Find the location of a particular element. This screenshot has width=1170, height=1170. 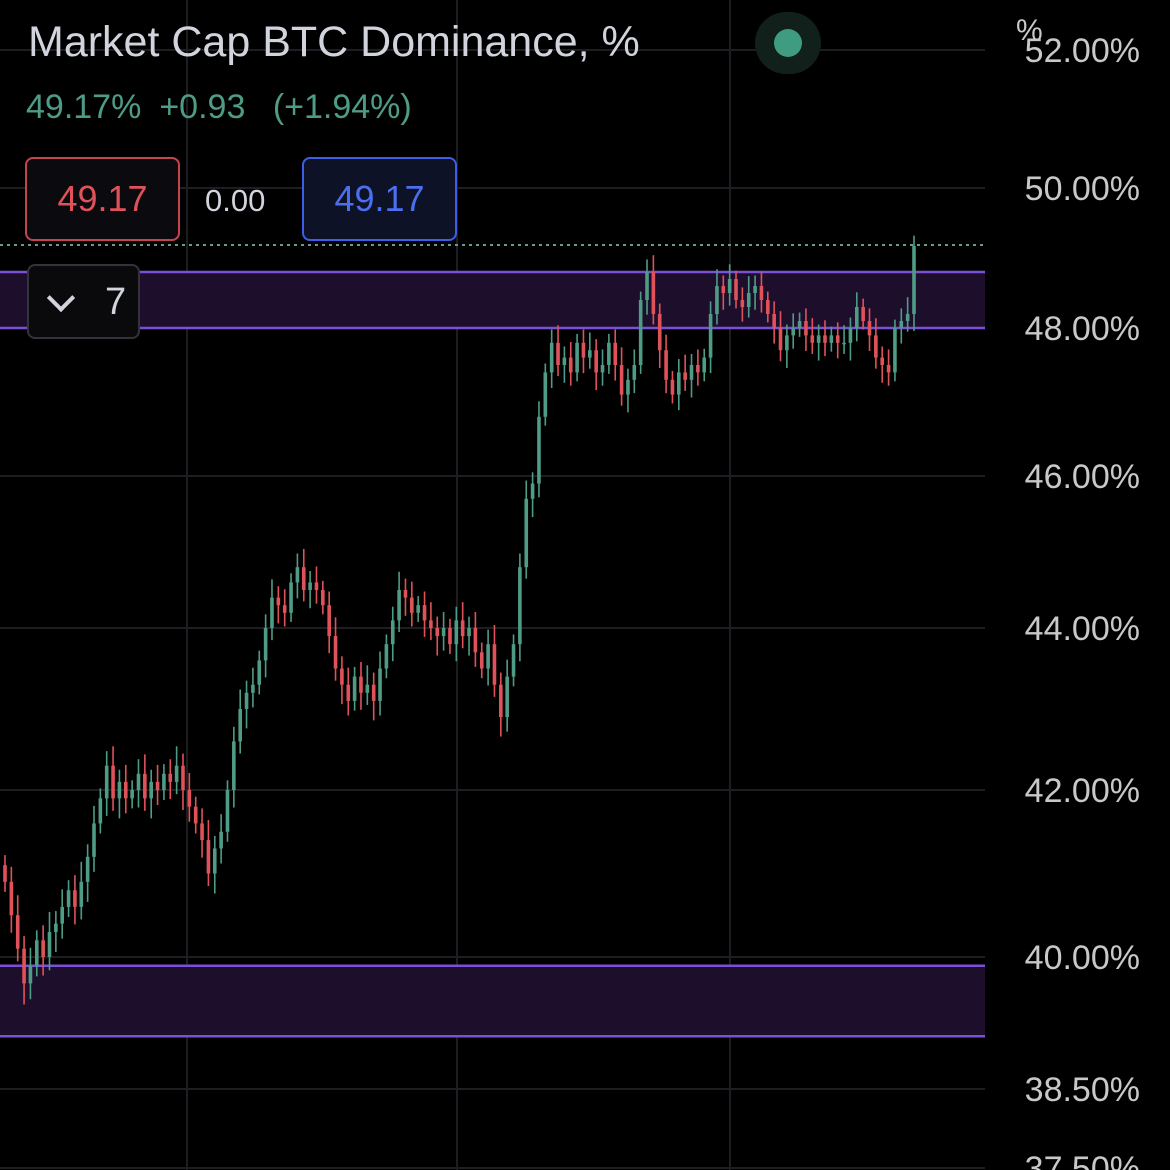

buy-button: 49.17 is located at coordinates (379, 199).